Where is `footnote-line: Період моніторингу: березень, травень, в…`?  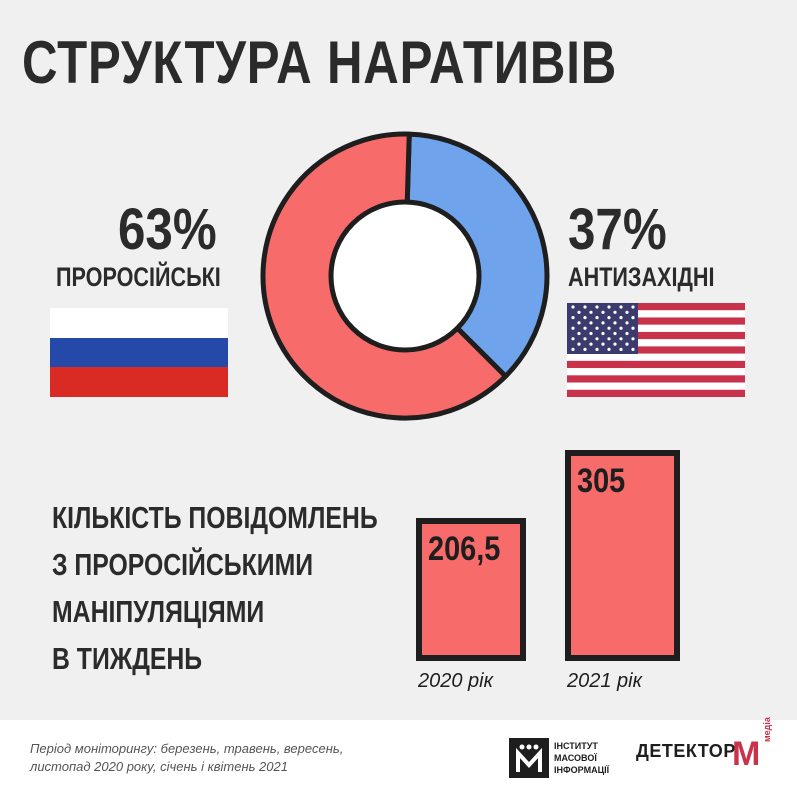 footnote-line: Період моніторингу: березень, травень, в… is located at coordinates (187, 748).